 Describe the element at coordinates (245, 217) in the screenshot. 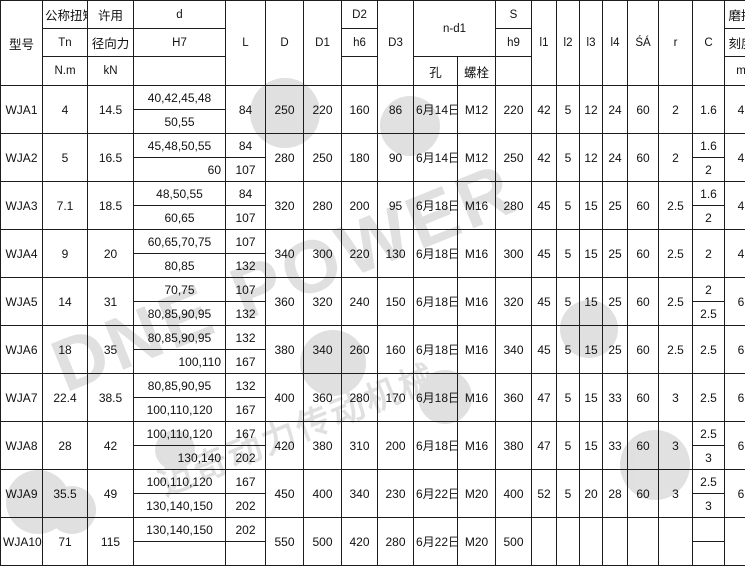

I see `cell-L-lower: 107` at that location.